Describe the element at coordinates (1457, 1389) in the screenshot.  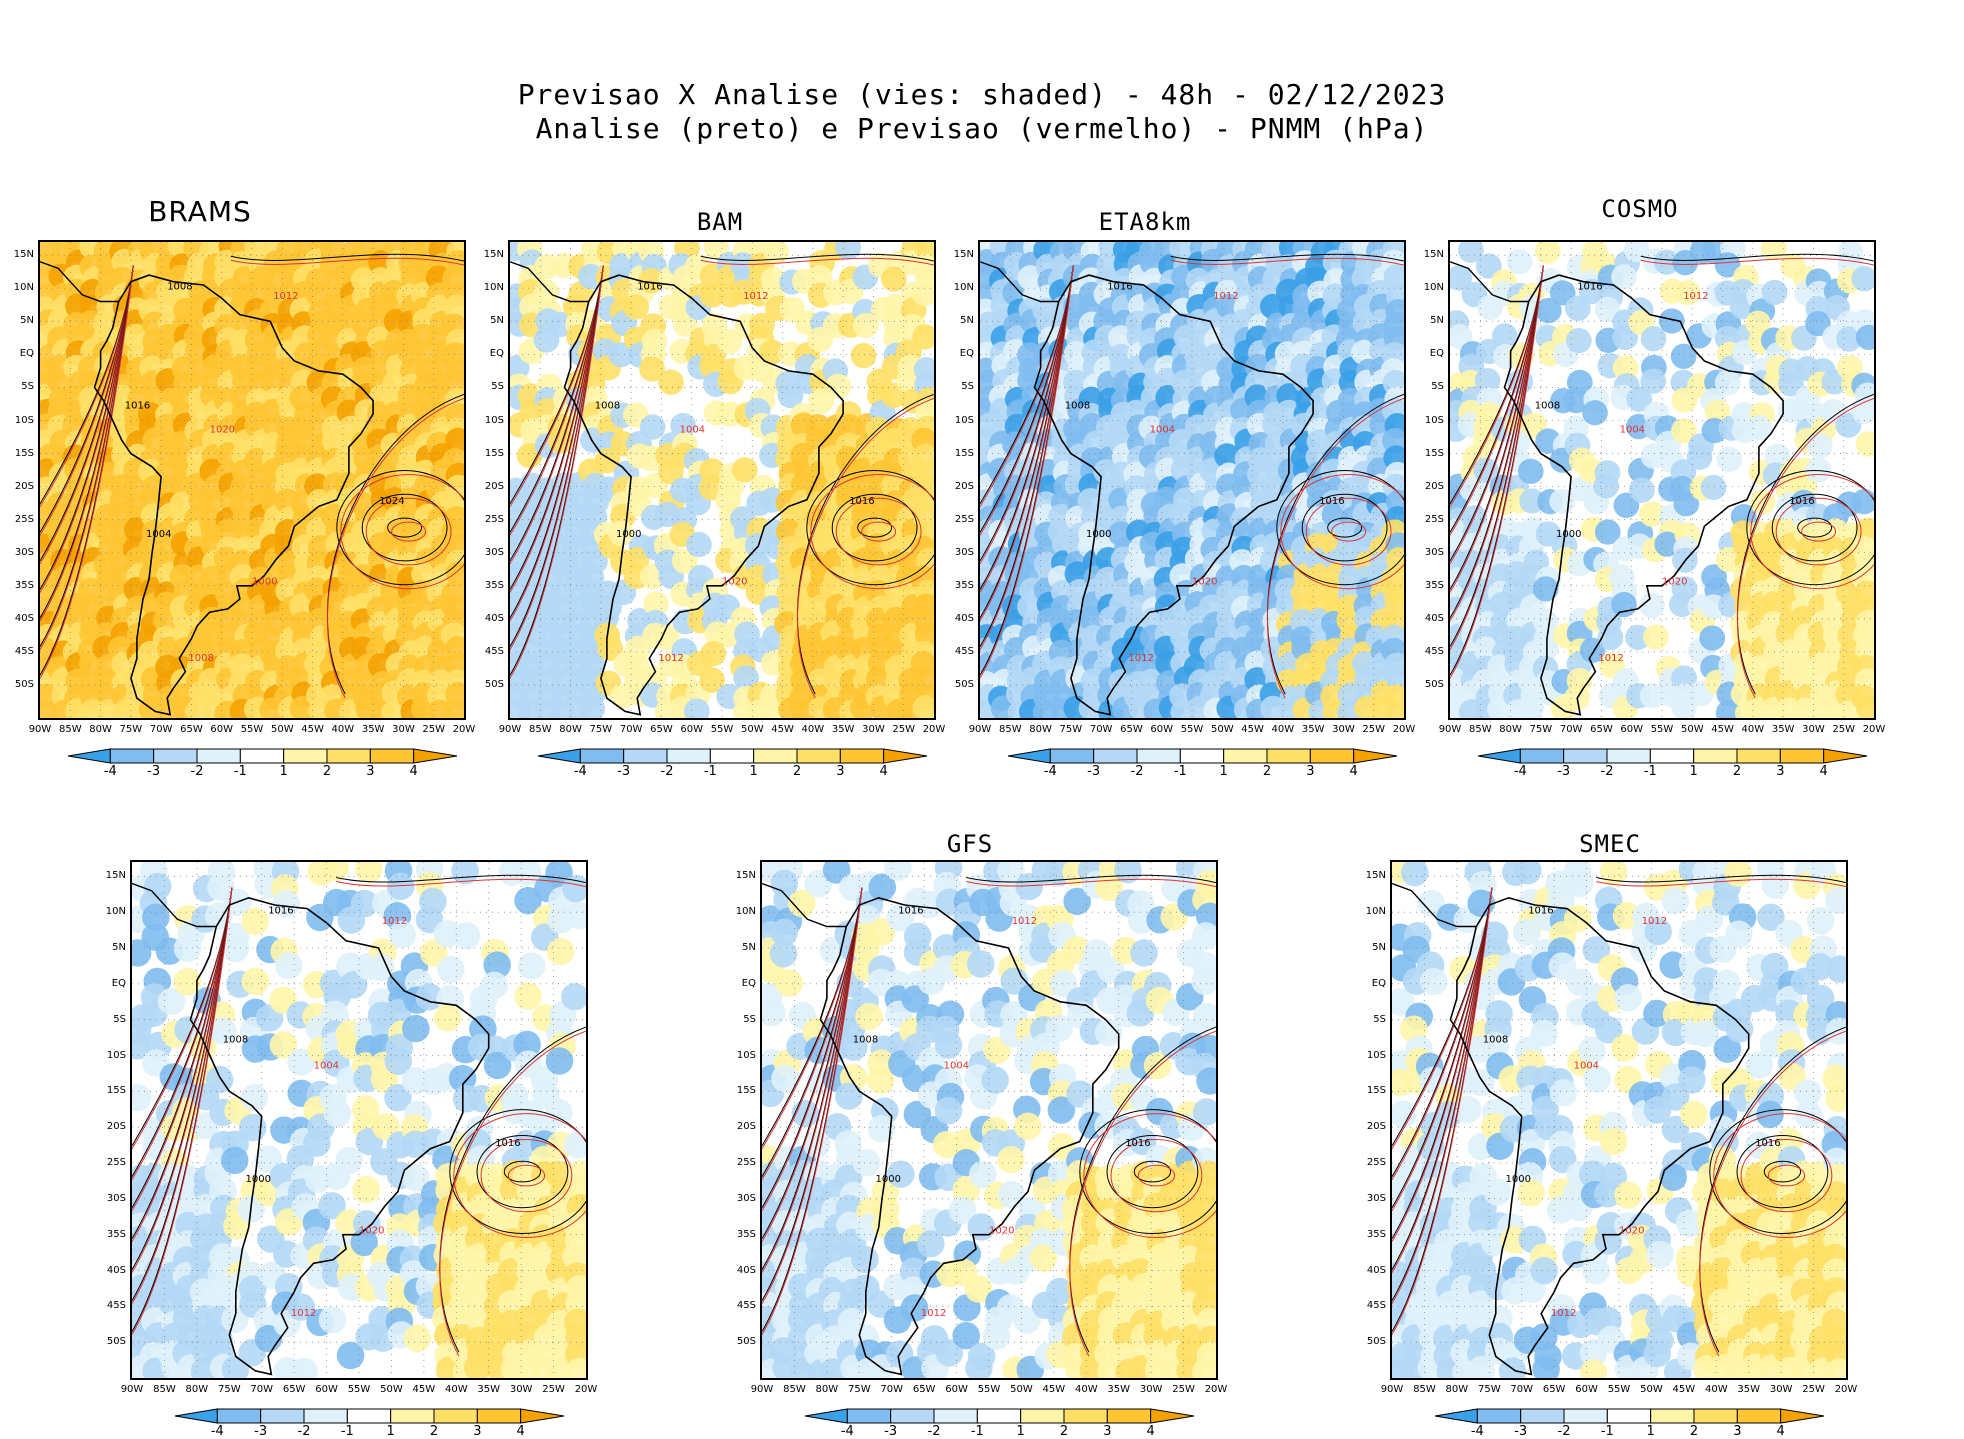
I see `lon-tick-label: 80W` at that location.